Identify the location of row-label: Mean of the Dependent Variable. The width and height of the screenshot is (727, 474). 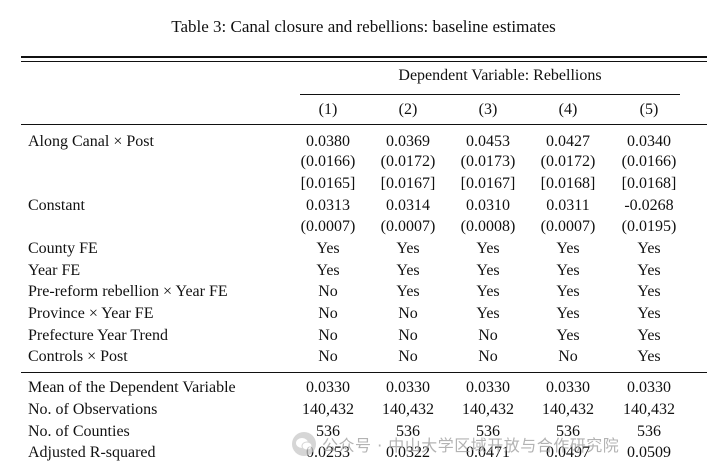
(132, 387).